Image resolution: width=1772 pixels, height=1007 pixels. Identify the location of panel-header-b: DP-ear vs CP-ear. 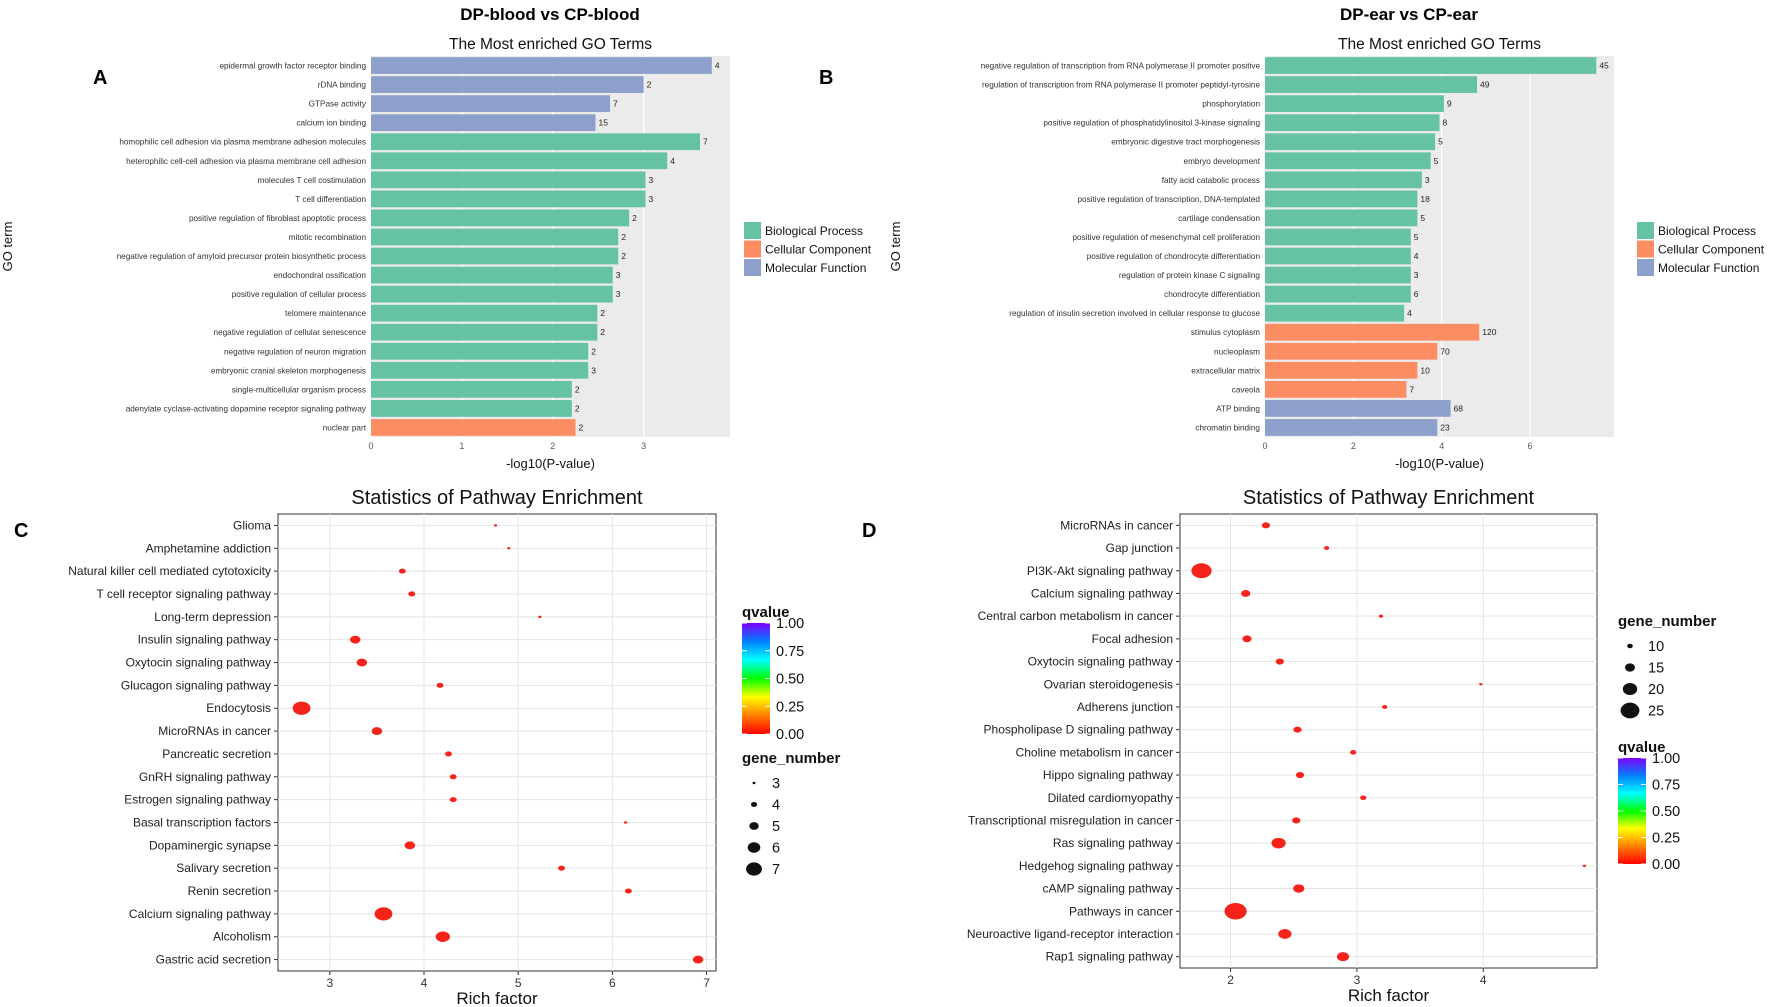
(1409, 14).